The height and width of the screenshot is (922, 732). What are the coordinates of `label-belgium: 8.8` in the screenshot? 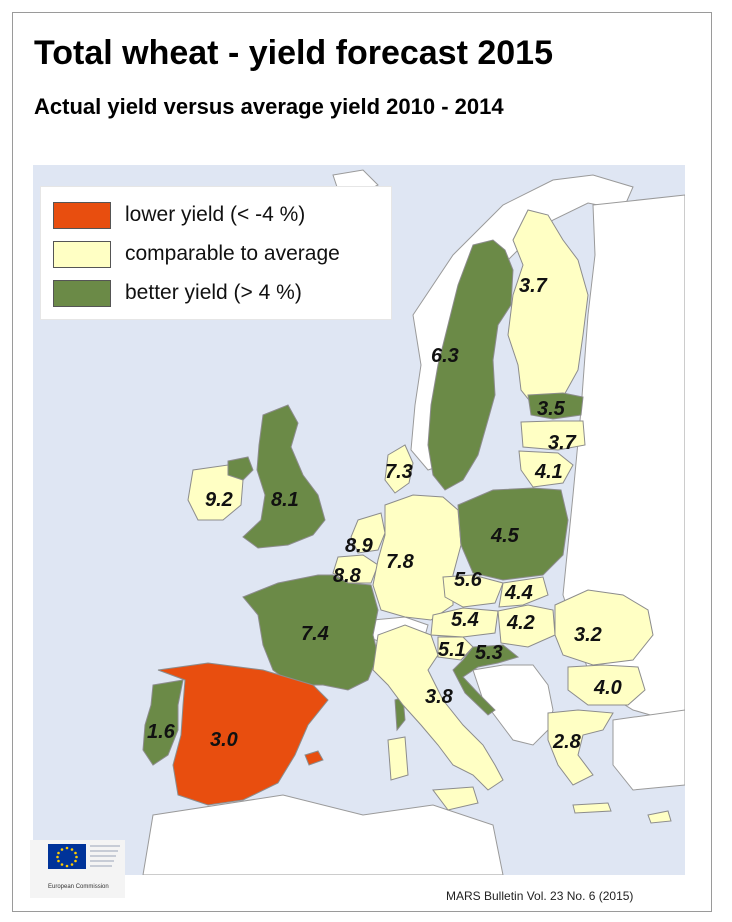 It's located at (347, 576).